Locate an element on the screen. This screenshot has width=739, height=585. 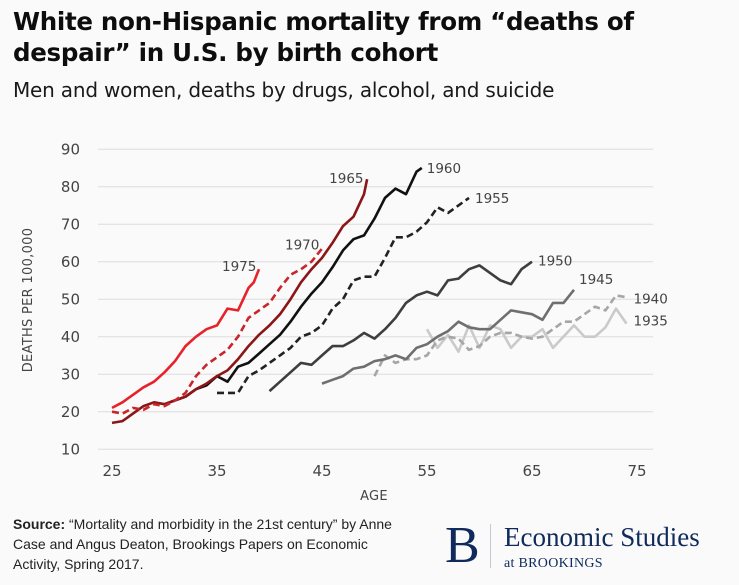
series-line-1970 is located at coordinates (217, 331).